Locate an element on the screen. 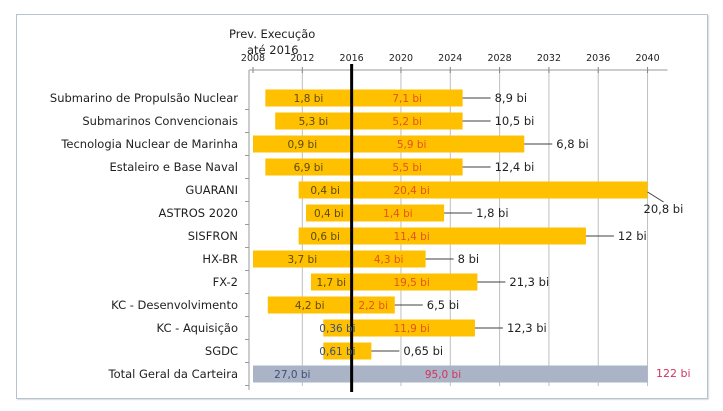  category-label: Tecnologia Nuclear de Marinha is located at coordinates (149, 144).